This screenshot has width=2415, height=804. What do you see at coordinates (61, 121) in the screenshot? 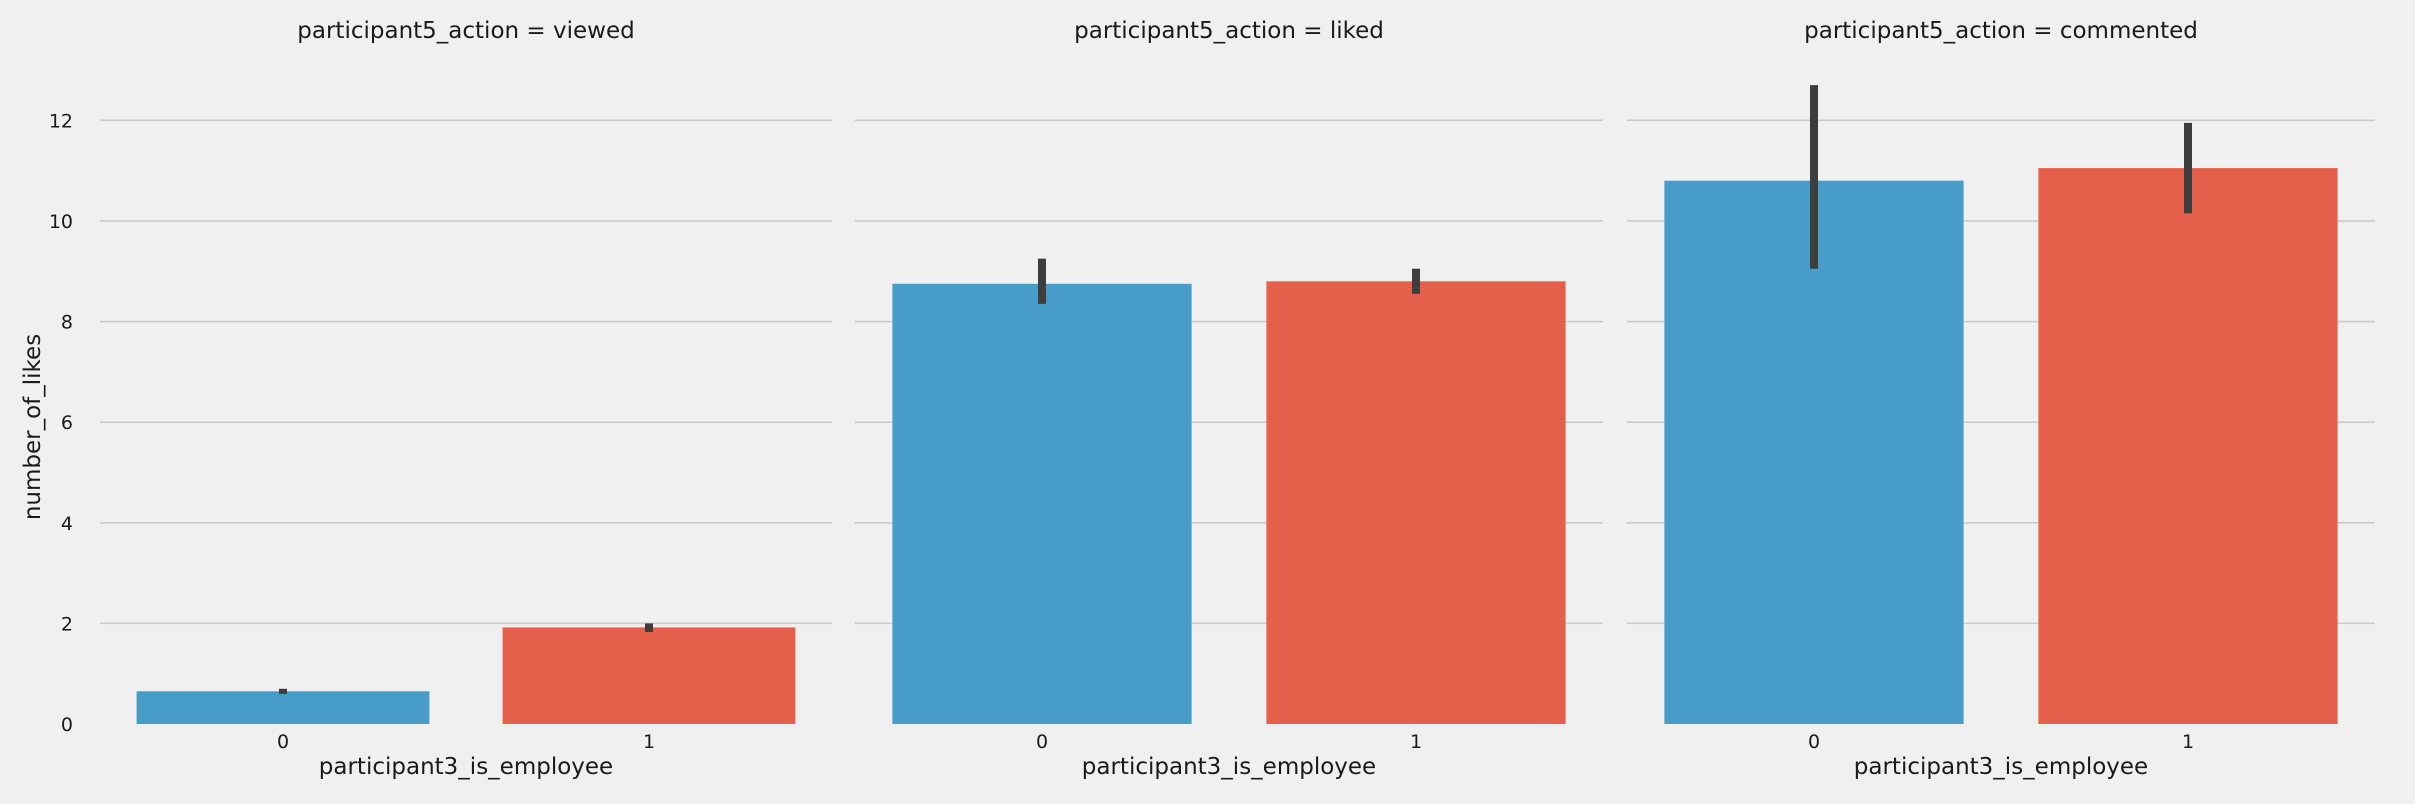
I see `y-tick-label: 12` at bounding box center [61, 121].